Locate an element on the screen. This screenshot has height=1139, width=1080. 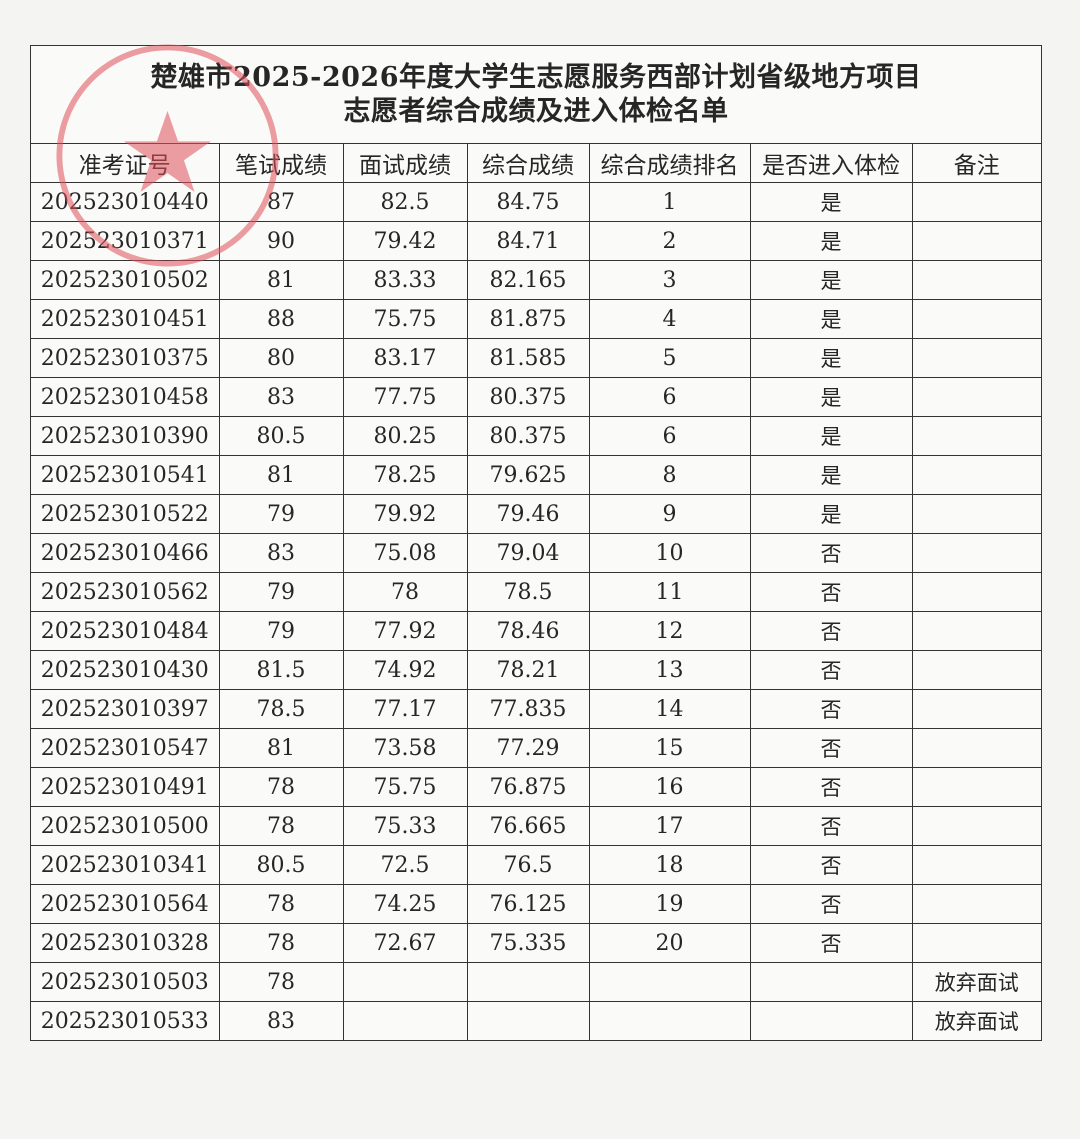
cell-total-score: 78.21 is located at coordinates (528, 670).